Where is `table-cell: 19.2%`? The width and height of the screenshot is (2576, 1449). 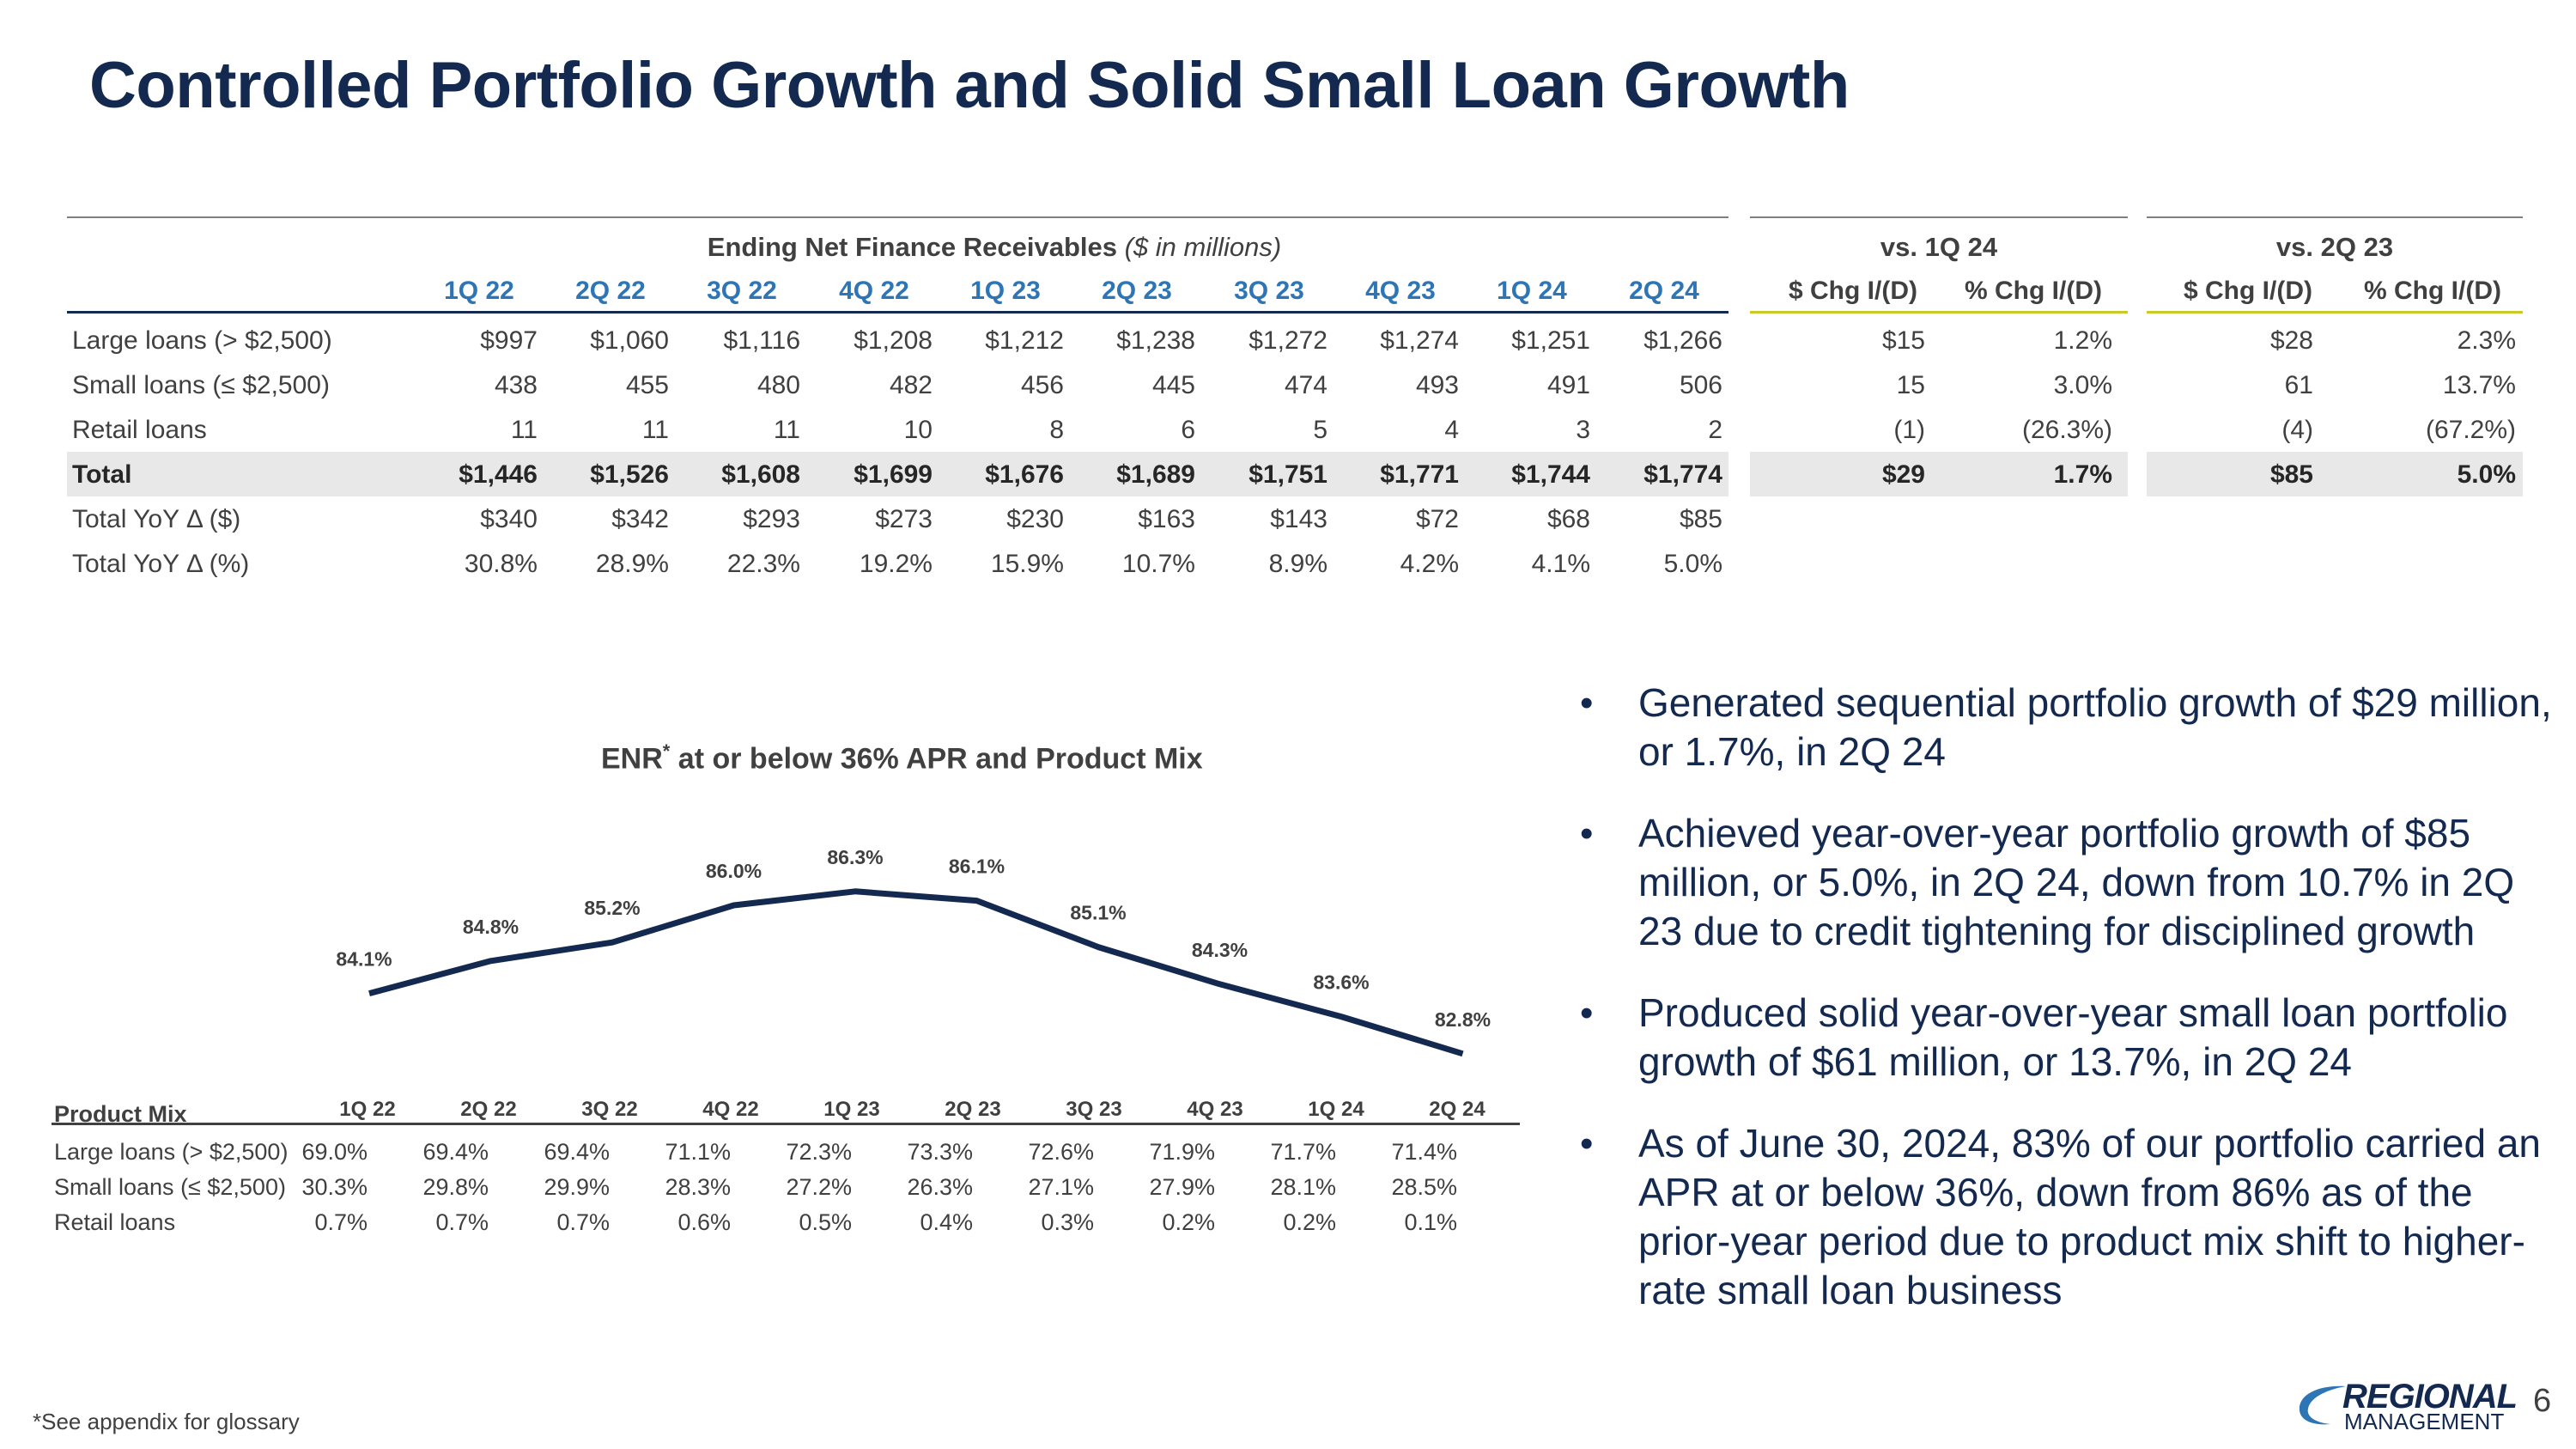
table-cell: 19.2% is located at coordinates (896, 564).